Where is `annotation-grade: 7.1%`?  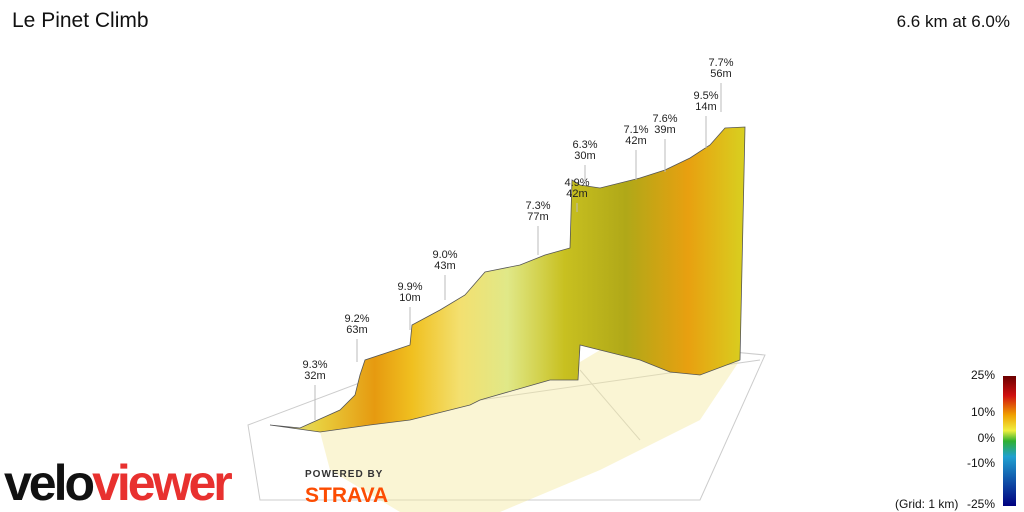
annotation-grade: 7.1% is located at coordinates (635, 130).